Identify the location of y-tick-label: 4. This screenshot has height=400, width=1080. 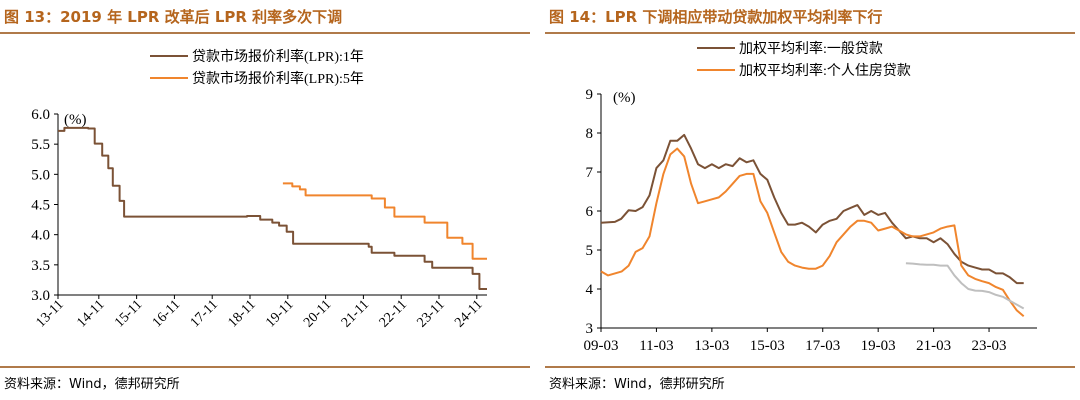
(590, 290).